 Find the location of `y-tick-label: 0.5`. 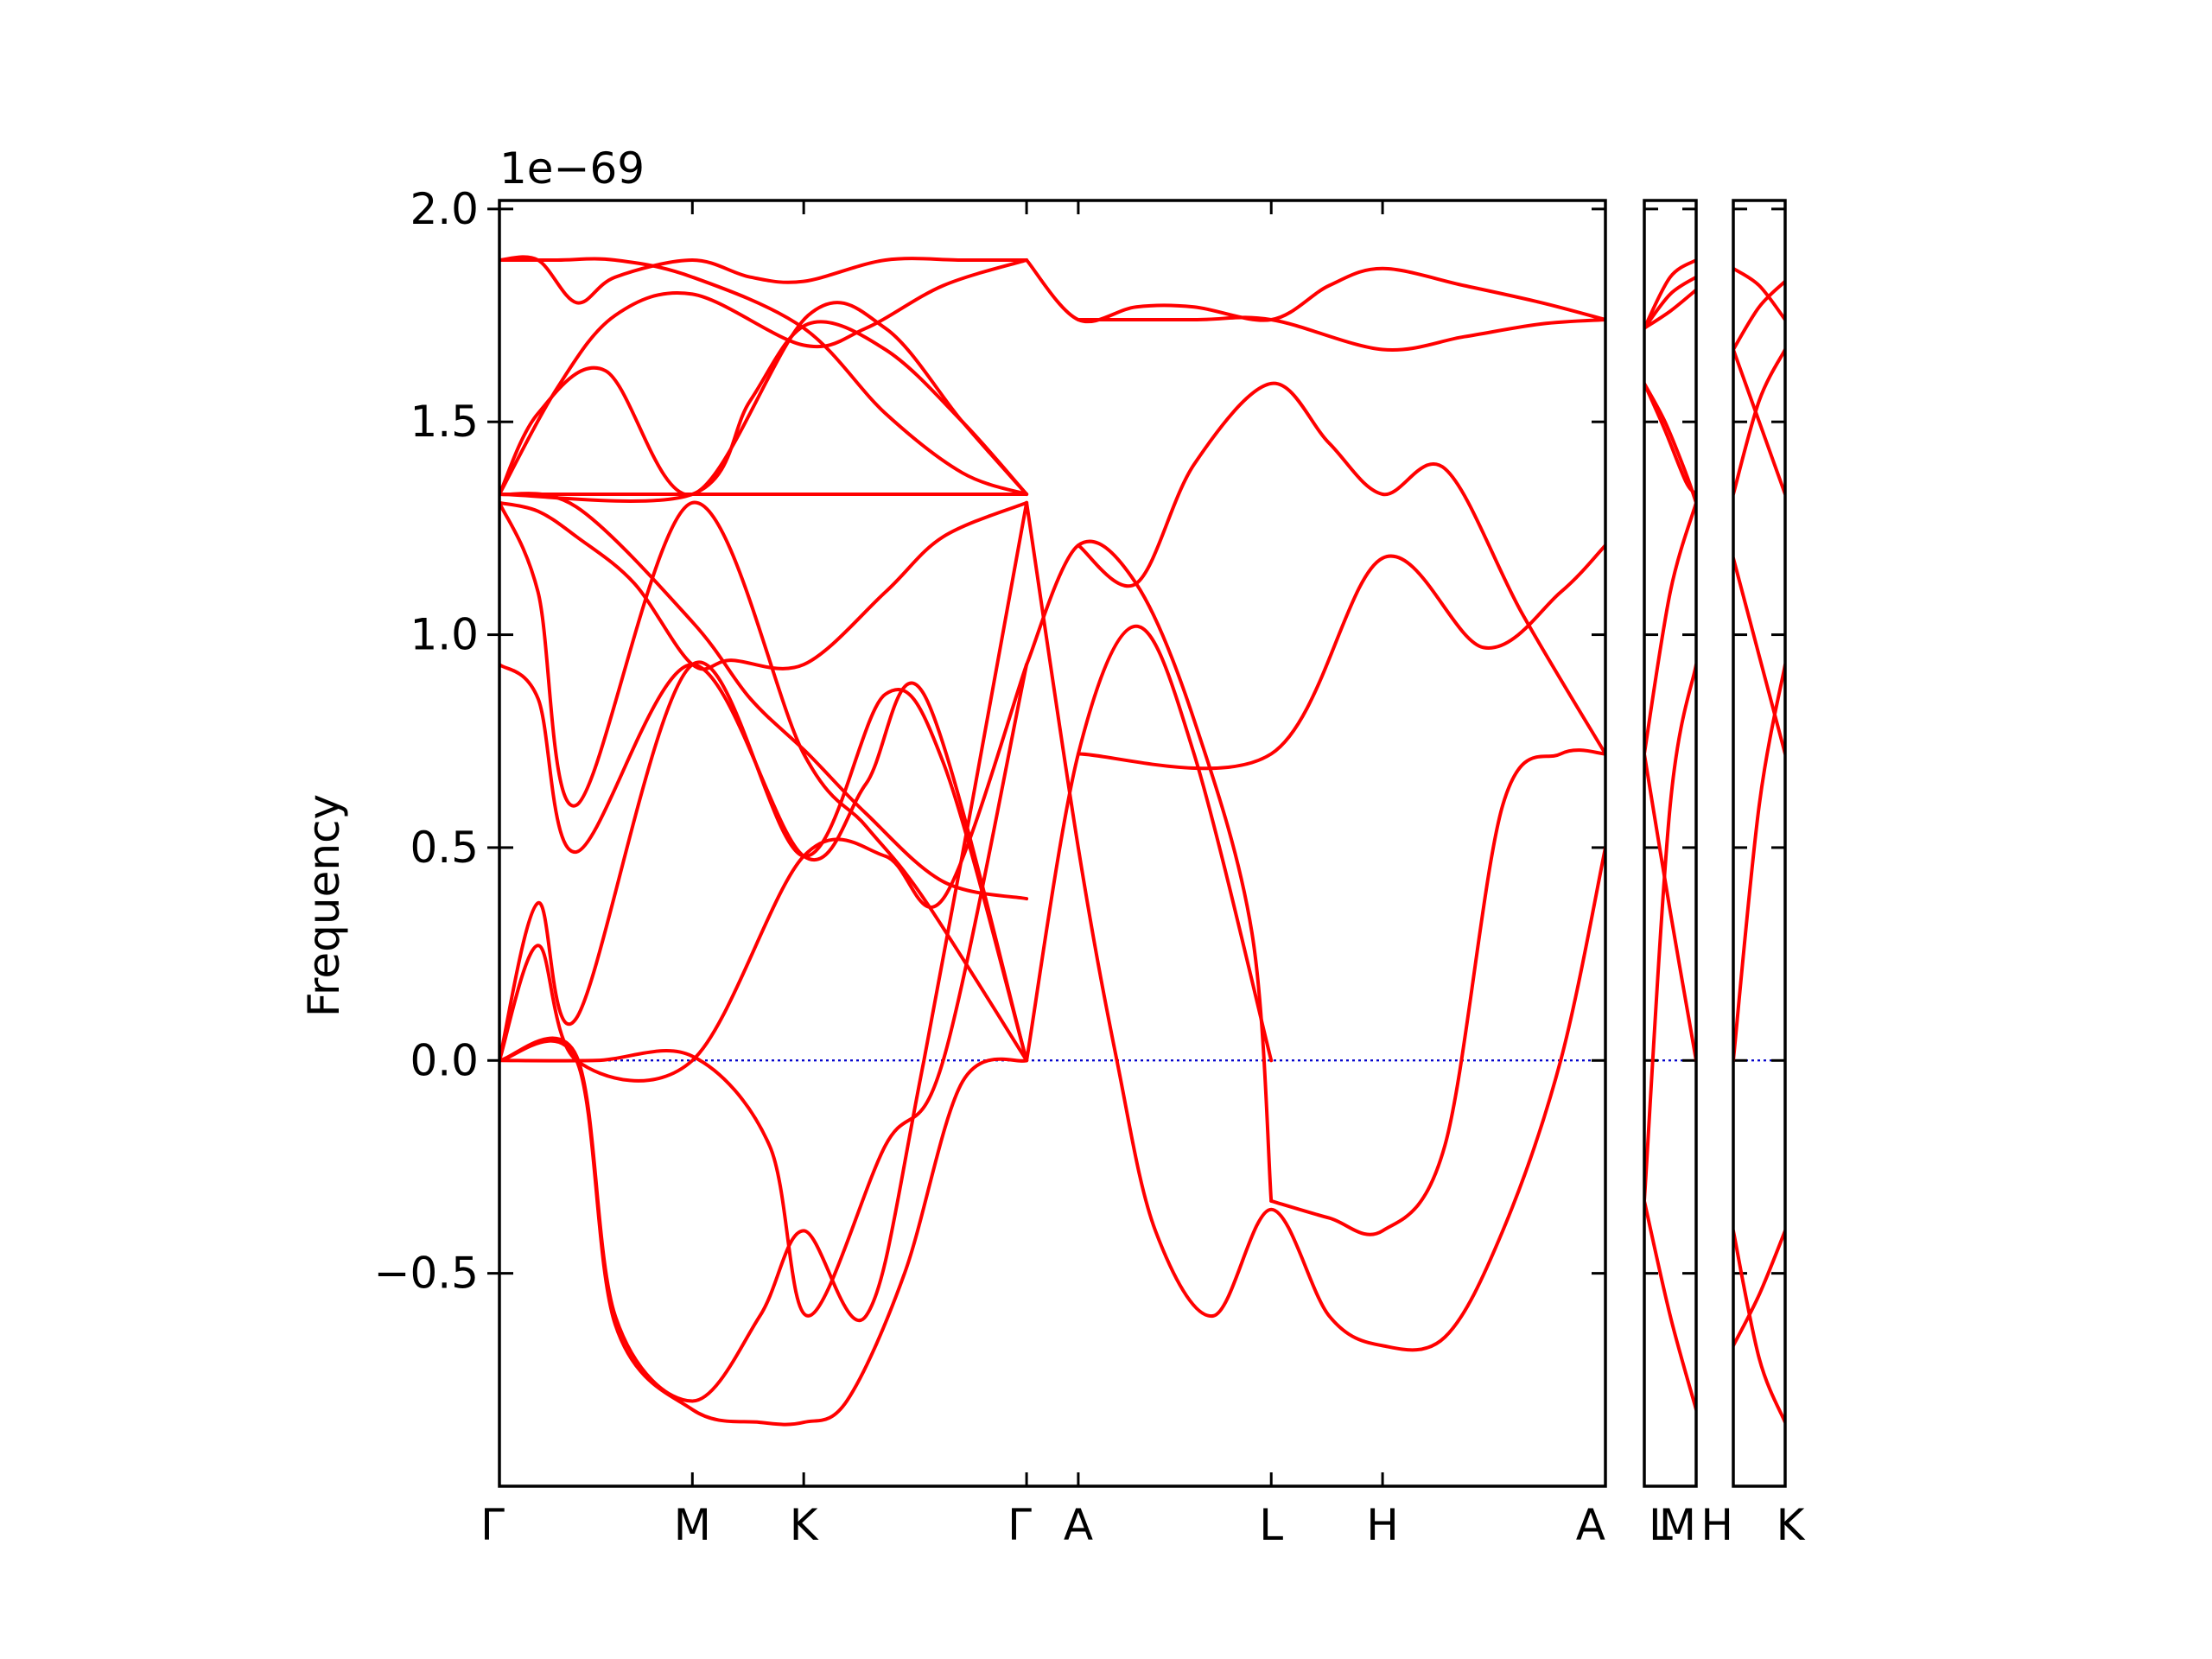

y-tick-label: 0.5 is located at coordinates (444, 848).